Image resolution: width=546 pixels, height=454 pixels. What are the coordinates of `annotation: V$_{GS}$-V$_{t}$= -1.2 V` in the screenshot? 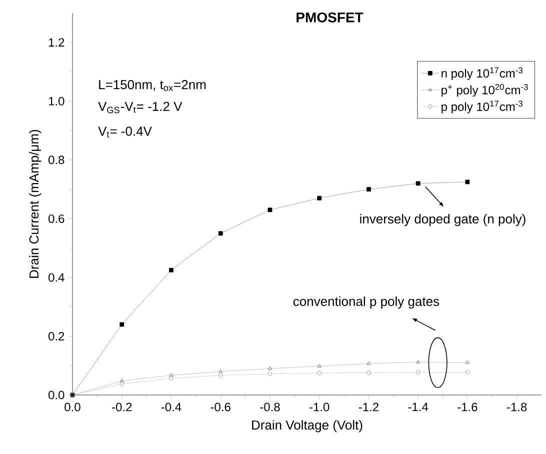 It's located at (140, 108).